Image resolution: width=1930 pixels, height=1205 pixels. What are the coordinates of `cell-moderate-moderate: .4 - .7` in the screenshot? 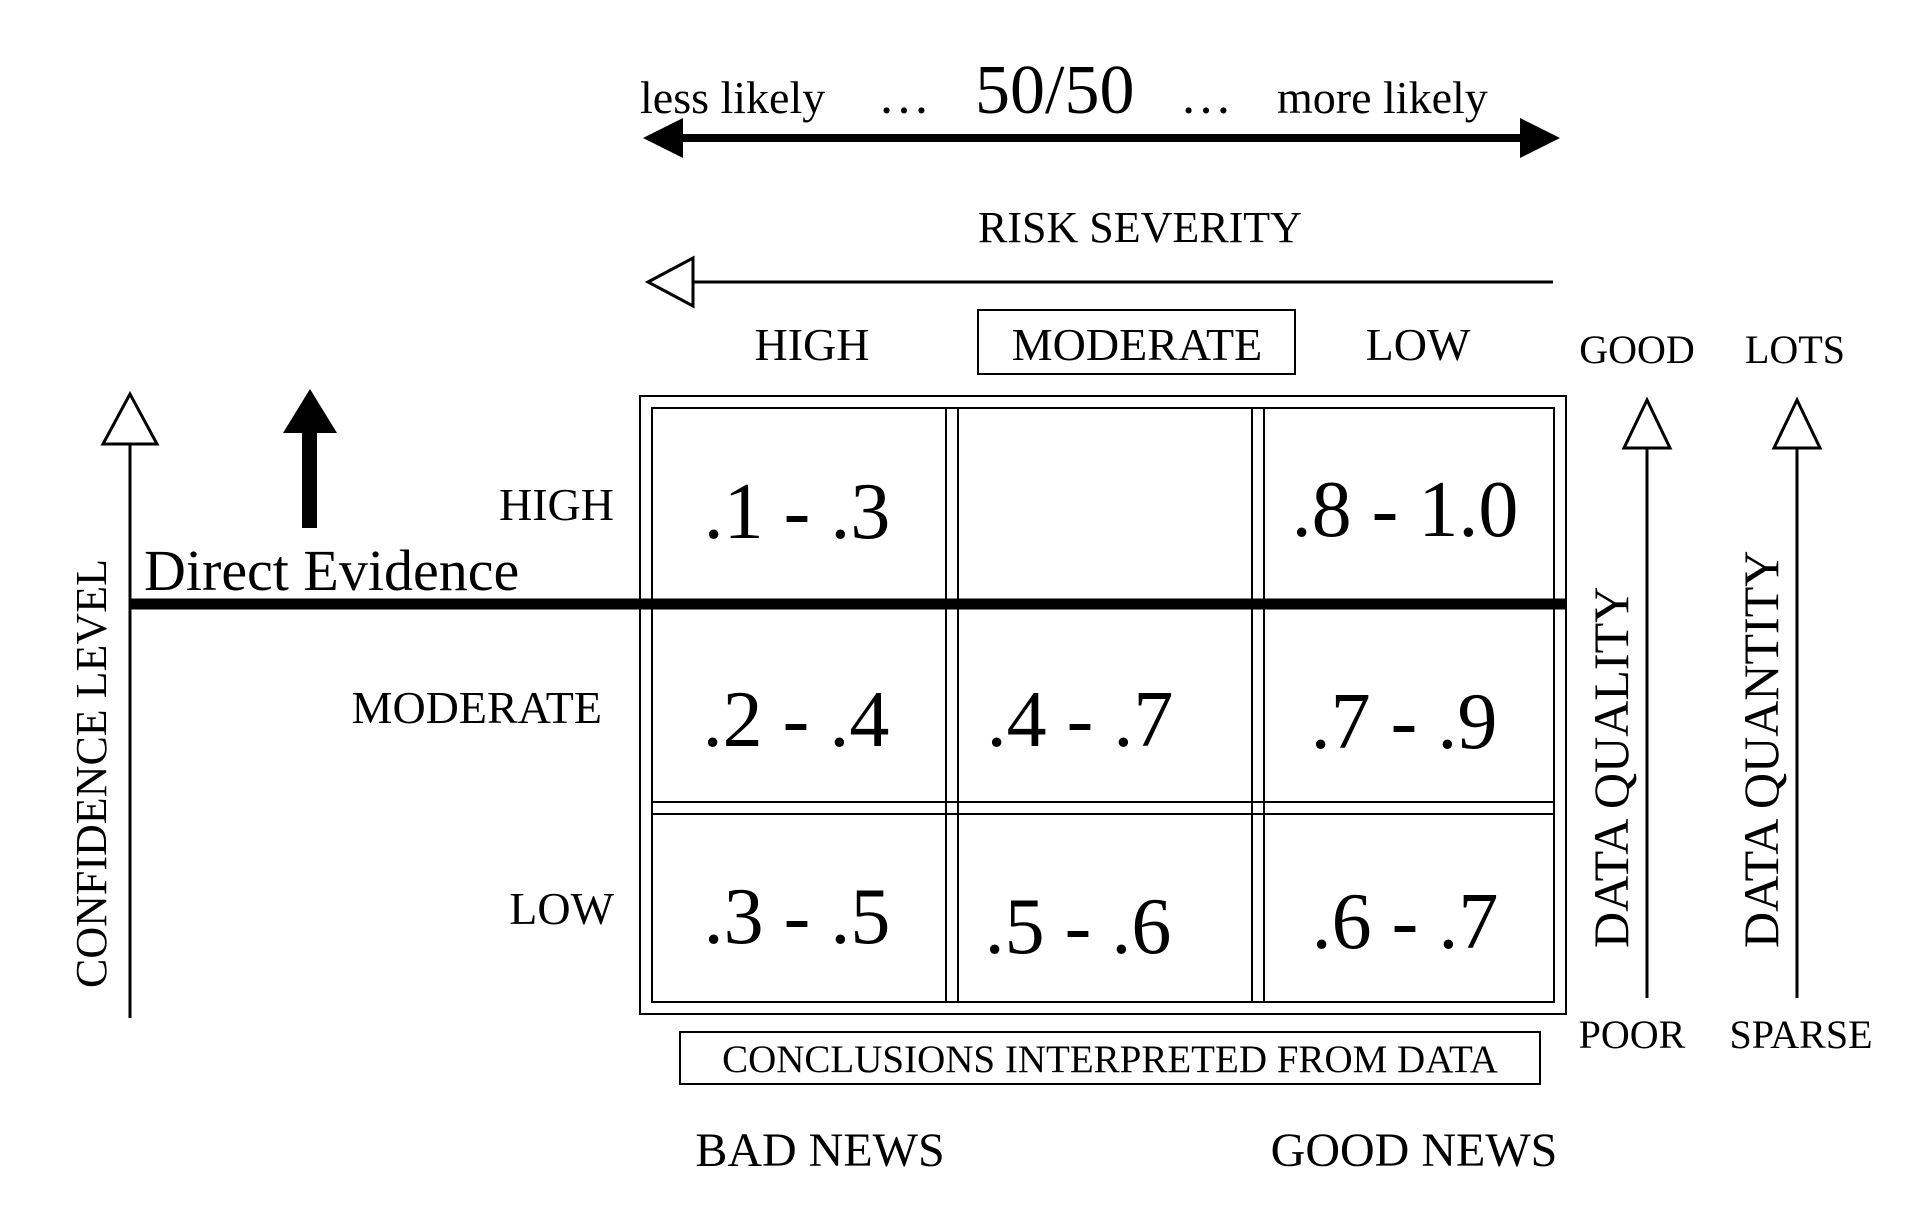 It's located at (1080, 720).